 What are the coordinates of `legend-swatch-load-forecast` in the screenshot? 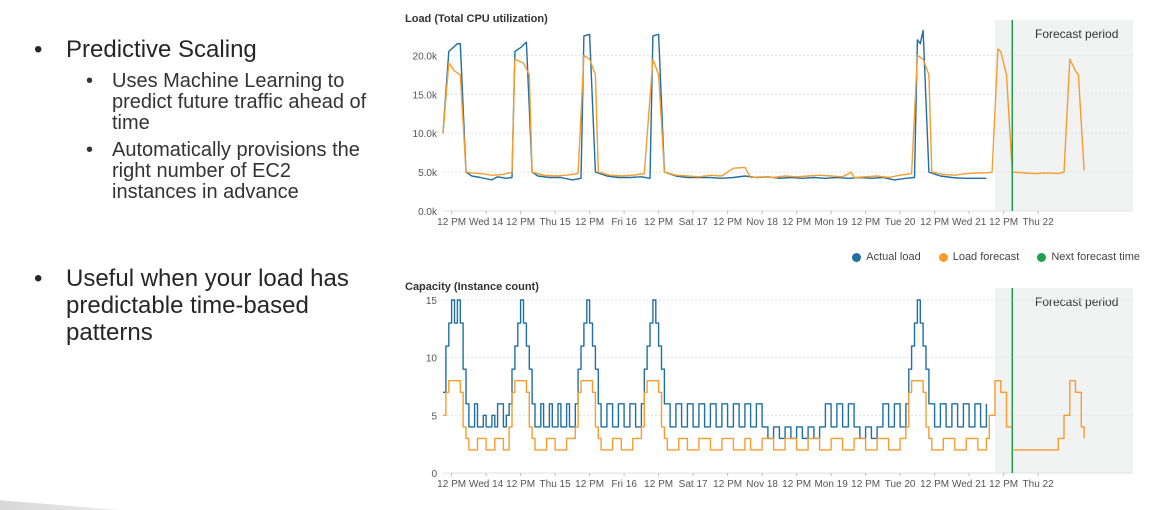 It's located at (943, 257).